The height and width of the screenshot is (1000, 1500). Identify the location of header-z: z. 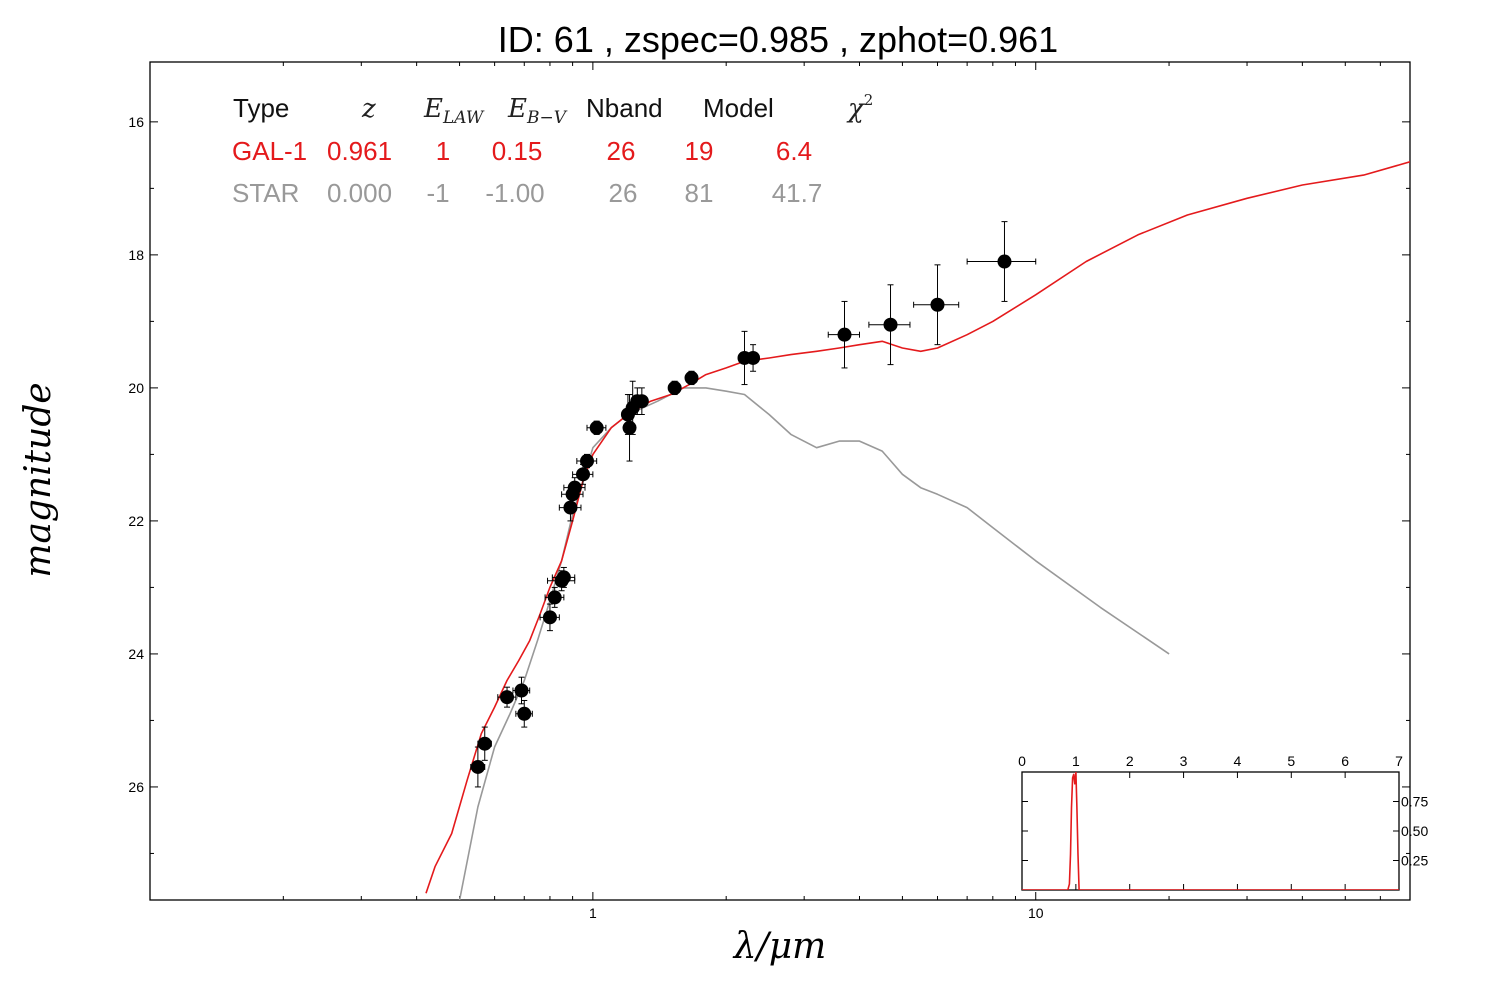
(368, 109).